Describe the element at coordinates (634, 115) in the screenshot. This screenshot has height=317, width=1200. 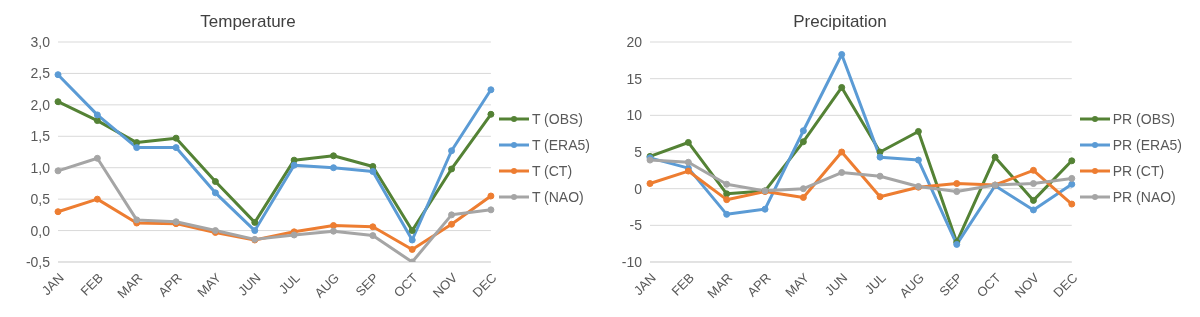
I see `y-tick-label: 10` at that location.